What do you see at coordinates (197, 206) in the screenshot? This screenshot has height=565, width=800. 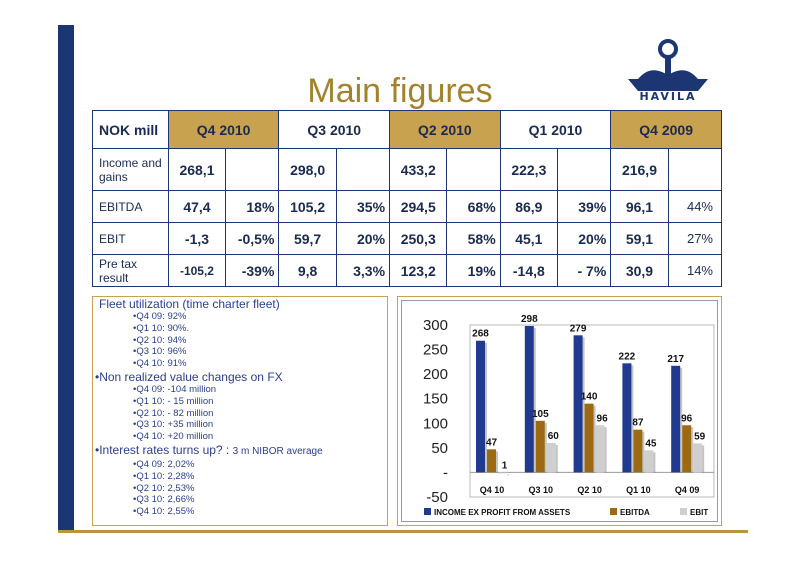 I see `cell-value: 47,4` at bounding box center [197, 206].